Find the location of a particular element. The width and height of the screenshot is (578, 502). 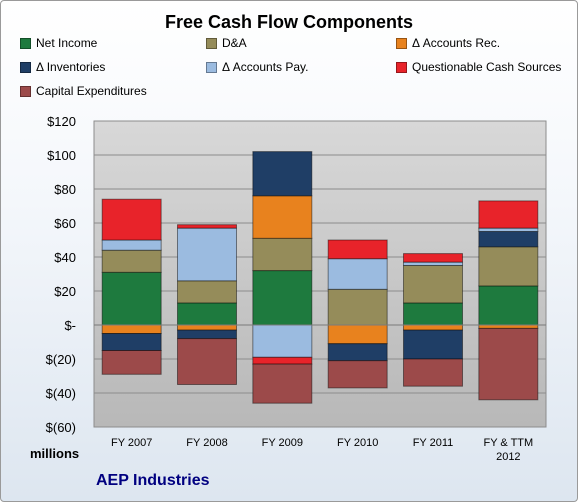

legend-item: Questionable Cash Sources is located at coordinates (478, 67).